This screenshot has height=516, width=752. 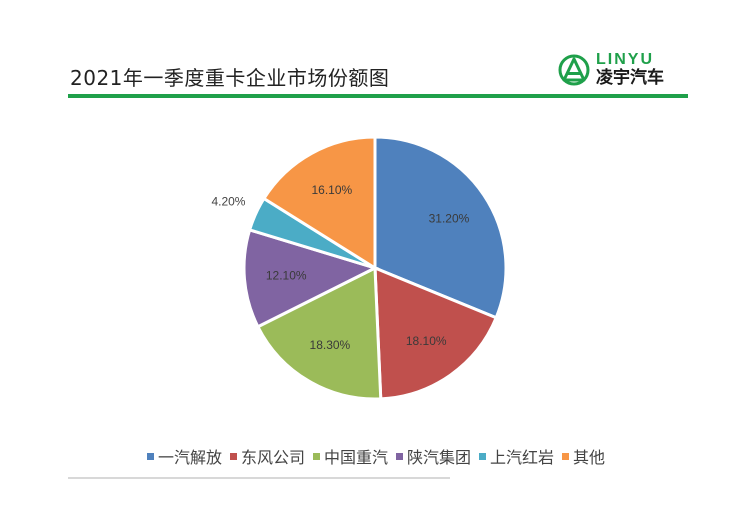 I want to click on chart-legend: 一汽解放 东风公司 中国重汽 陕汽集团 上汽红岩 其他, so click(x=376, y=456).